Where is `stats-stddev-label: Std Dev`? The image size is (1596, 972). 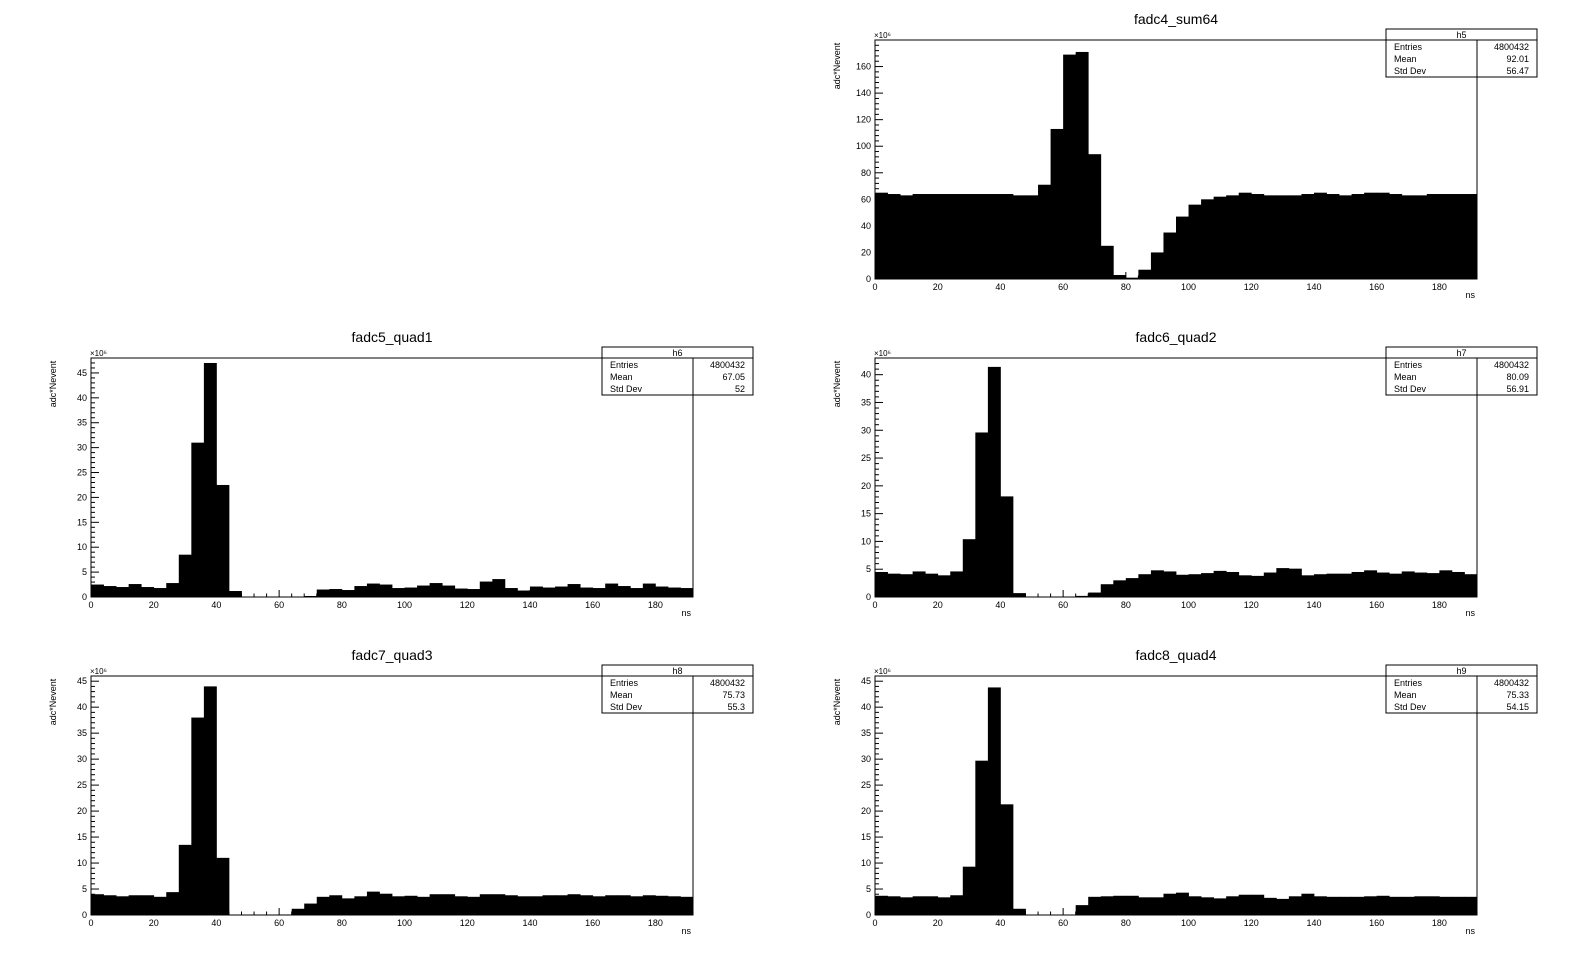
stats-stddev-label: Std Dev is located at coordinates (626, 707).